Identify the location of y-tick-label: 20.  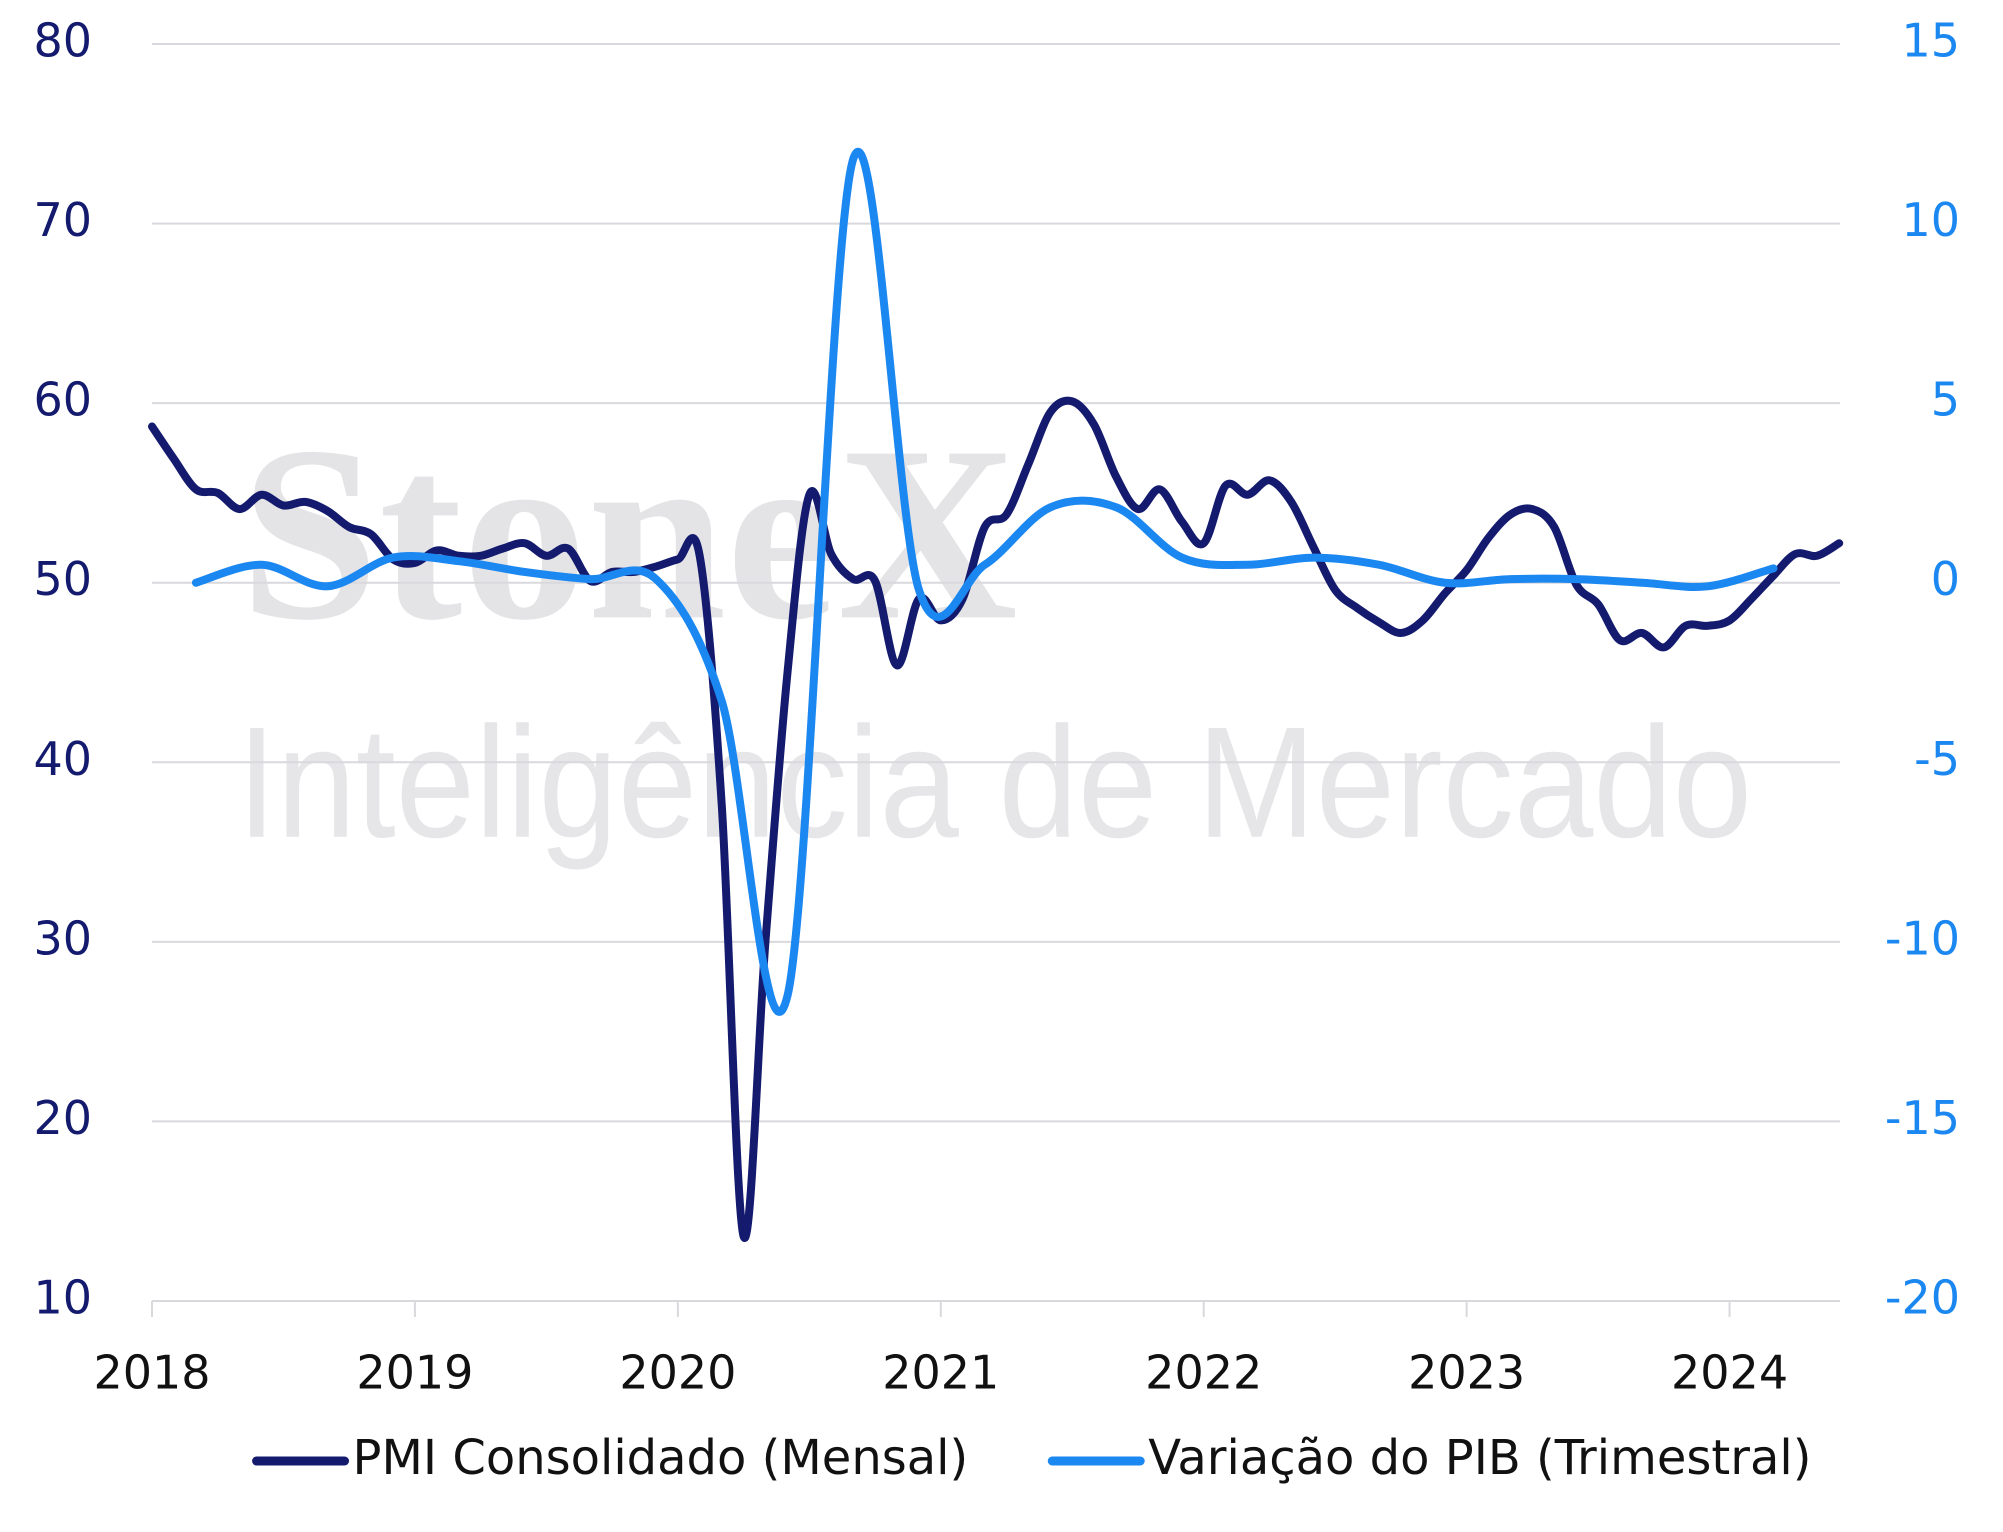
(62, 1118).